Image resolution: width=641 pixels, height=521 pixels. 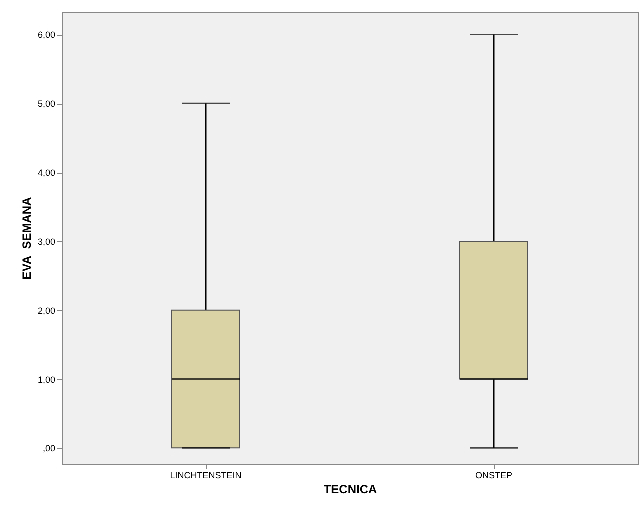 I want to click on y-tick-label: 6,00, so click(x=47, y=35).